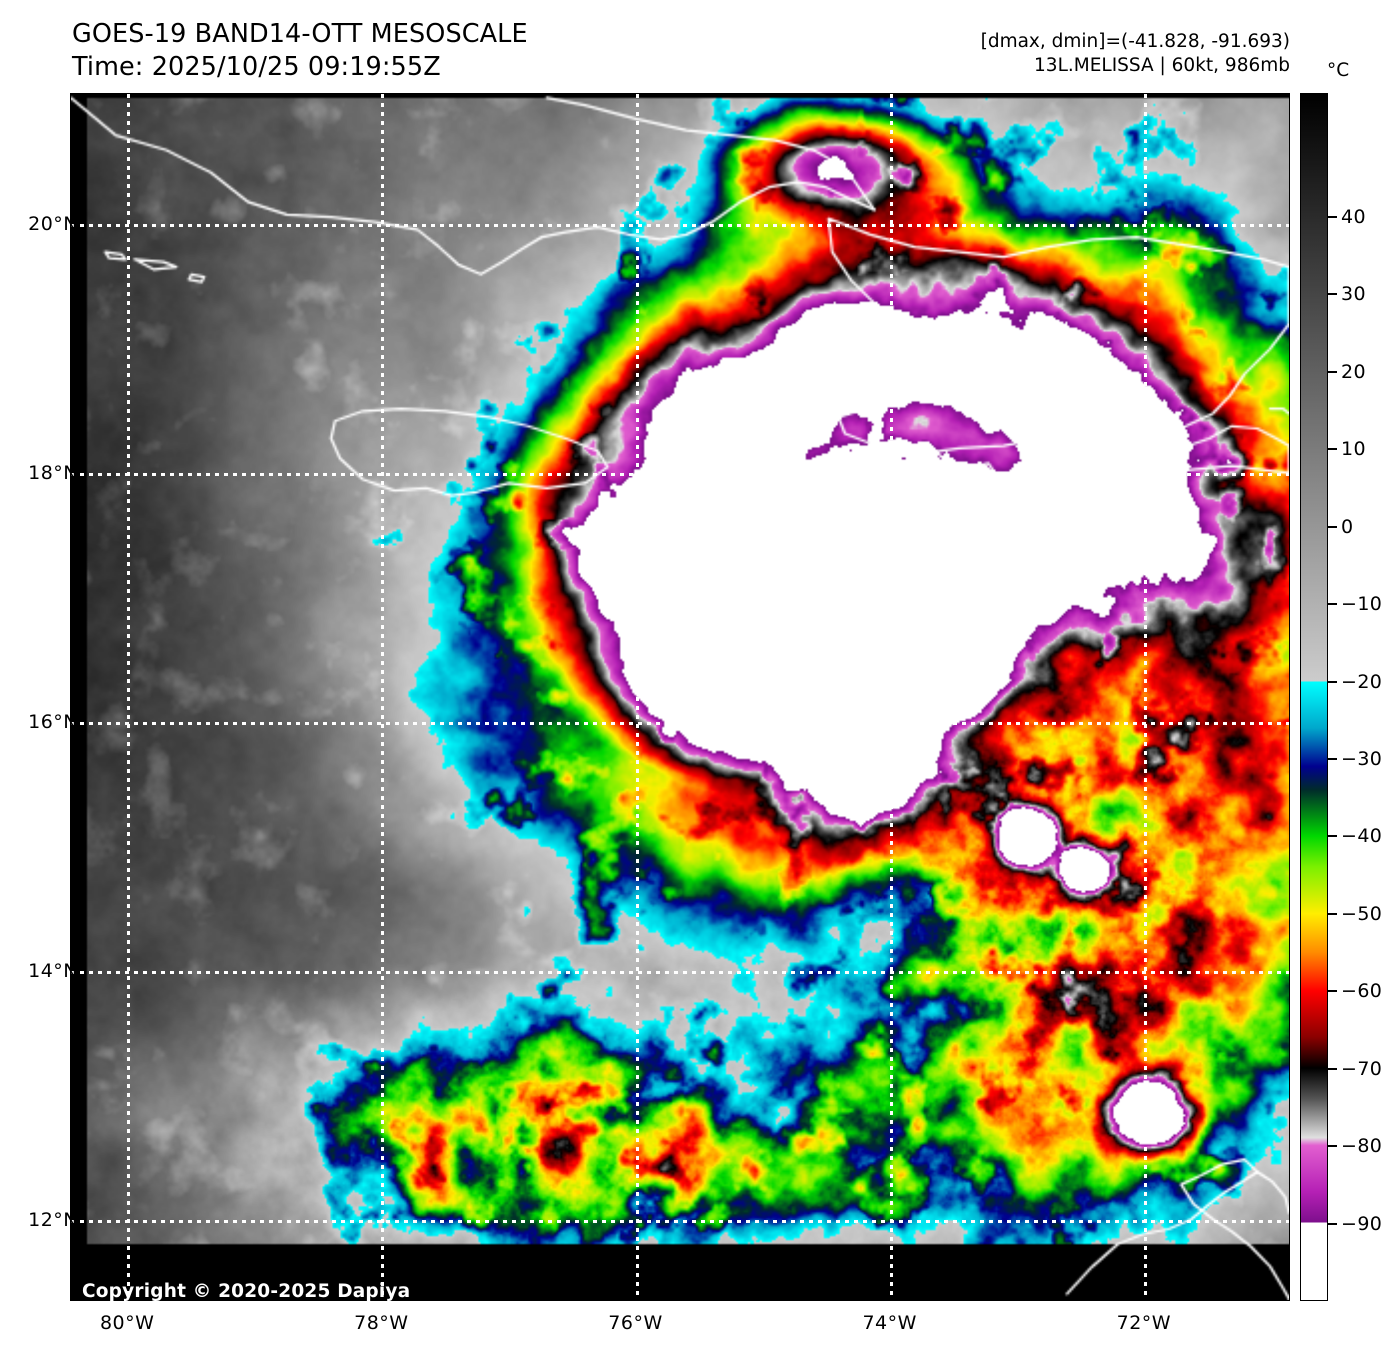  Describe the element at coordinates (1144, 1323) in the screenshot. I see `x-axis-tick-label: 72°W` at that location.